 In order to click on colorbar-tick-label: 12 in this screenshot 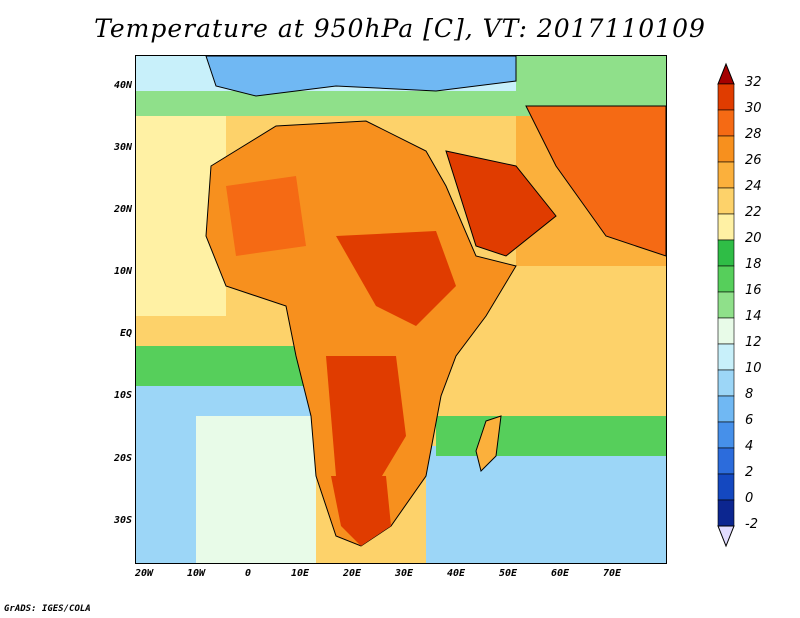, I will do `click(753, 342)`.